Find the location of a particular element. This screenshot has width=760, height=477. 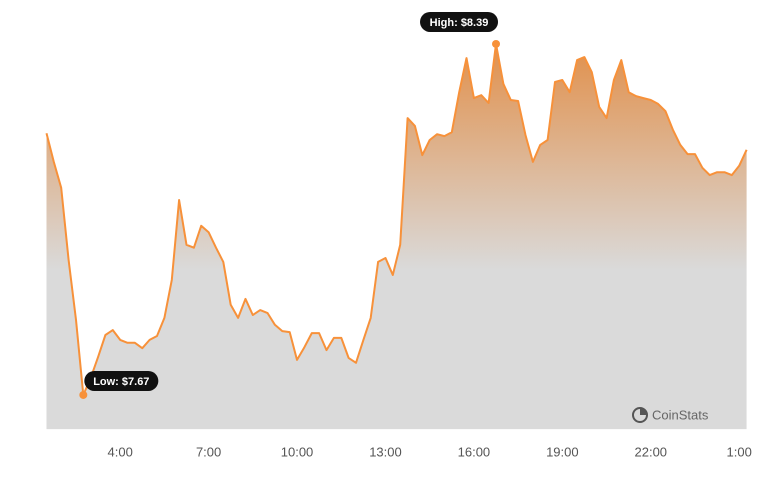

annotation: Low: $7.67 is located at coordinates (121, 380).